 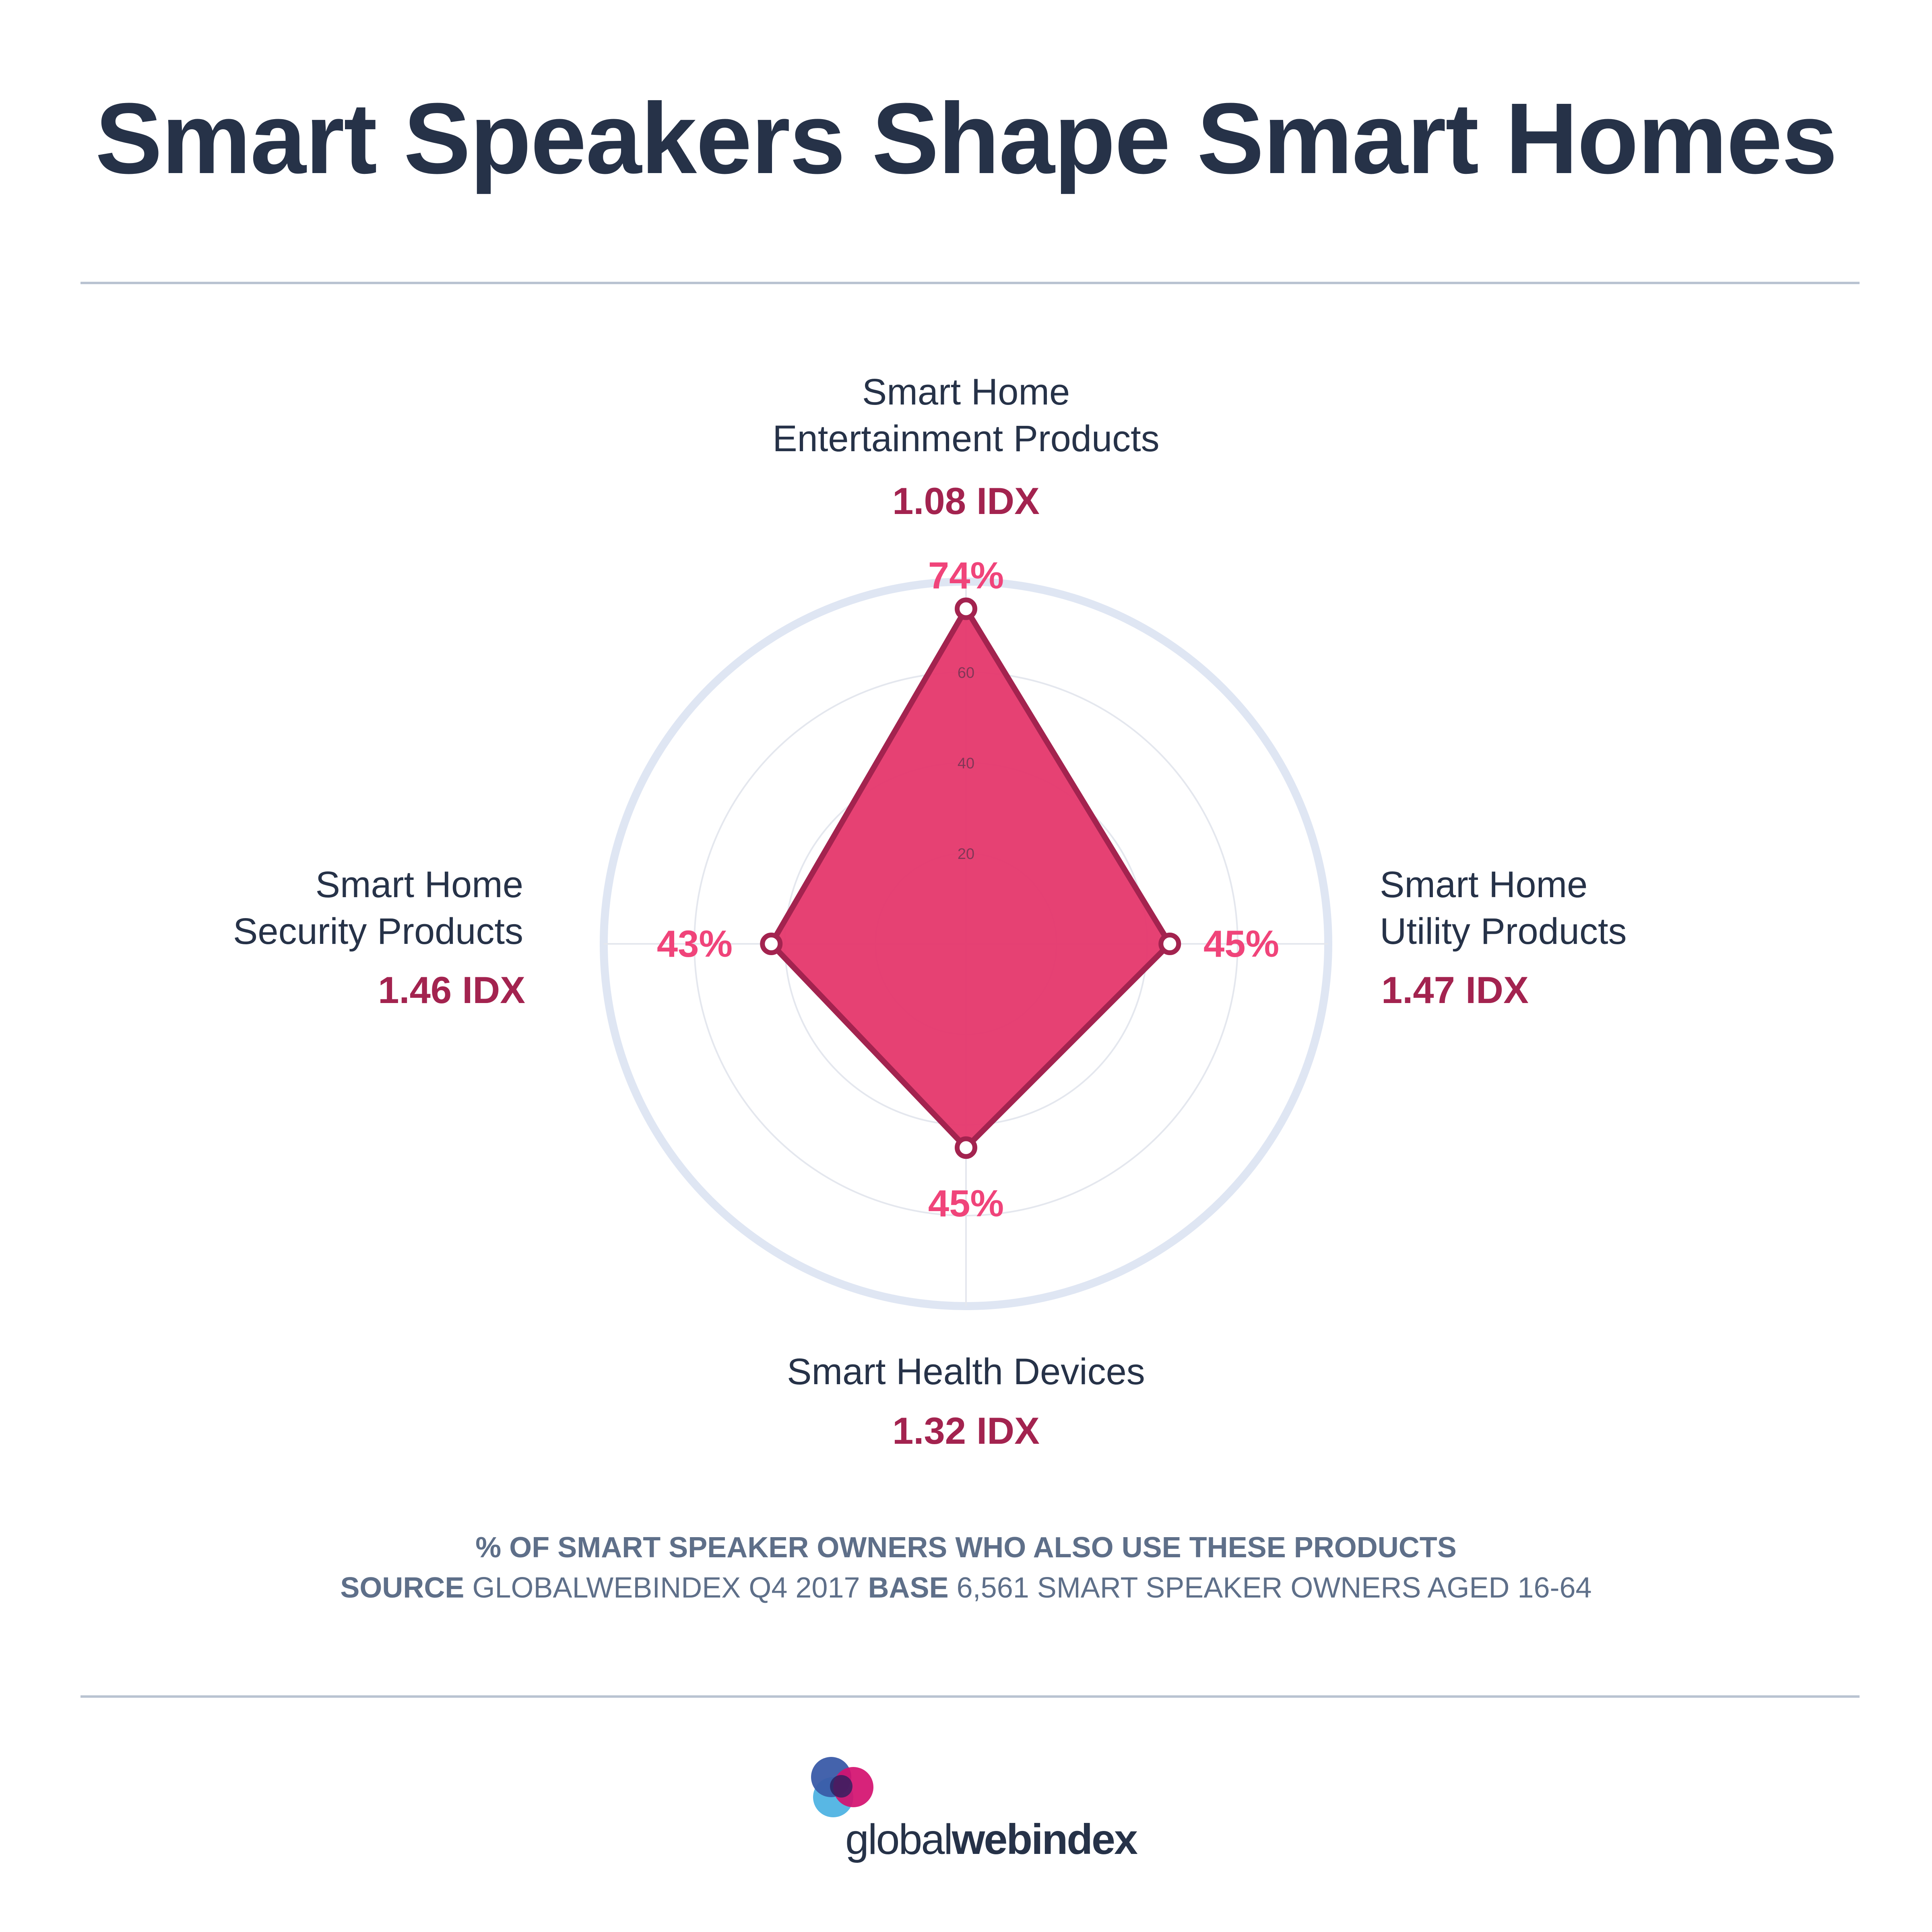 I want to click on base-text: 6,561 SMART SPEAKER OWNERS AGED 16-64, so click(x=1274, y=1588).